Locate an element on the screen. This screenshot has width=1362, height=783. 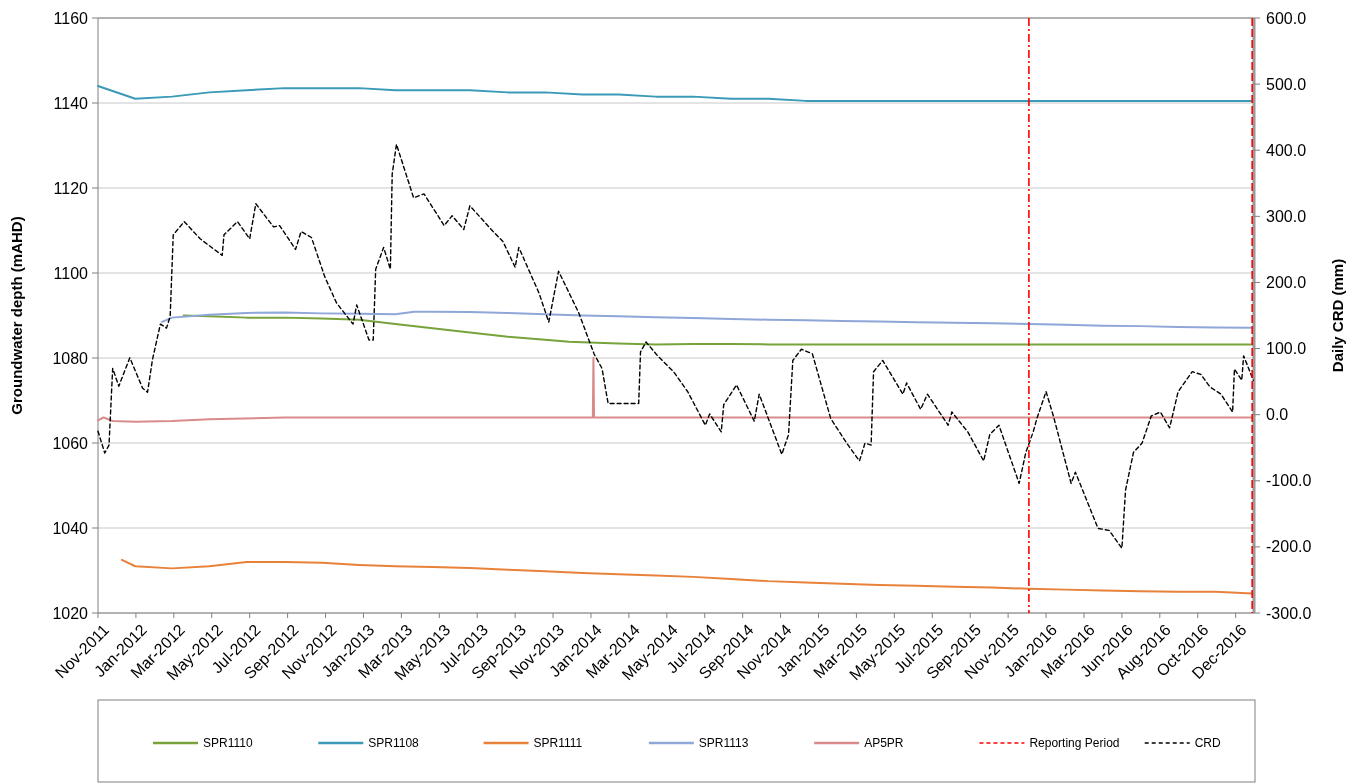
y-tick-label: 1140 is located at coordinates (71, 103).